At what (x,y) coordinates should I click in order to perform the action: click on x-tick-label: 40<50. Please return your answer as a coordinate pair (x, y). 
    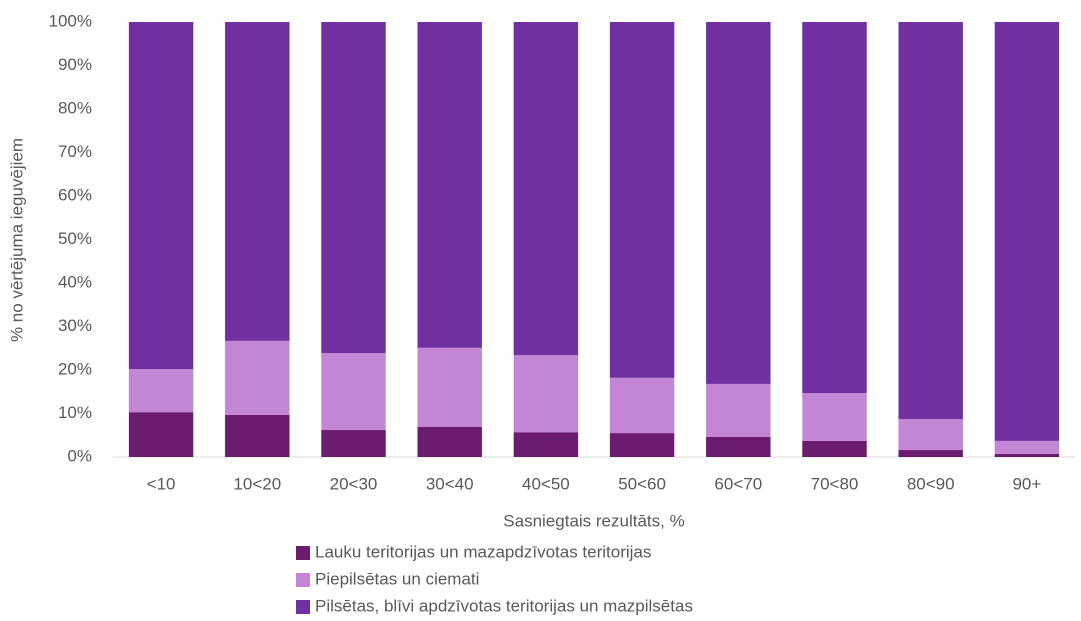
    Looking at the image, I should click on (546, 483).